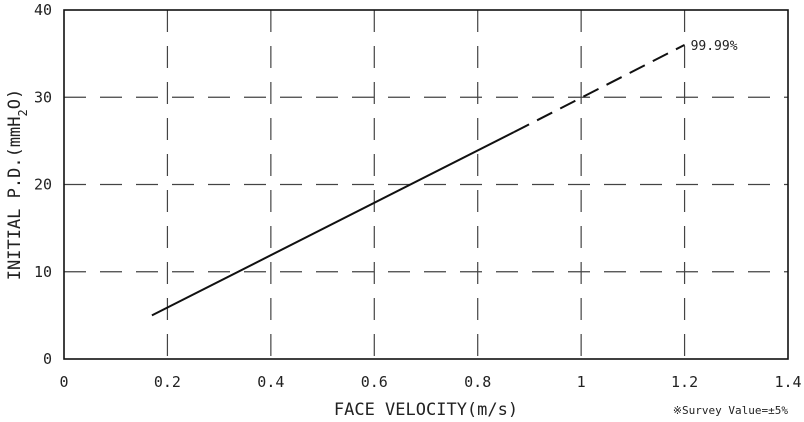 The width and height of the screenshot is (804, 422). I want to click on y-tick-label: 40, so click(43, 10).